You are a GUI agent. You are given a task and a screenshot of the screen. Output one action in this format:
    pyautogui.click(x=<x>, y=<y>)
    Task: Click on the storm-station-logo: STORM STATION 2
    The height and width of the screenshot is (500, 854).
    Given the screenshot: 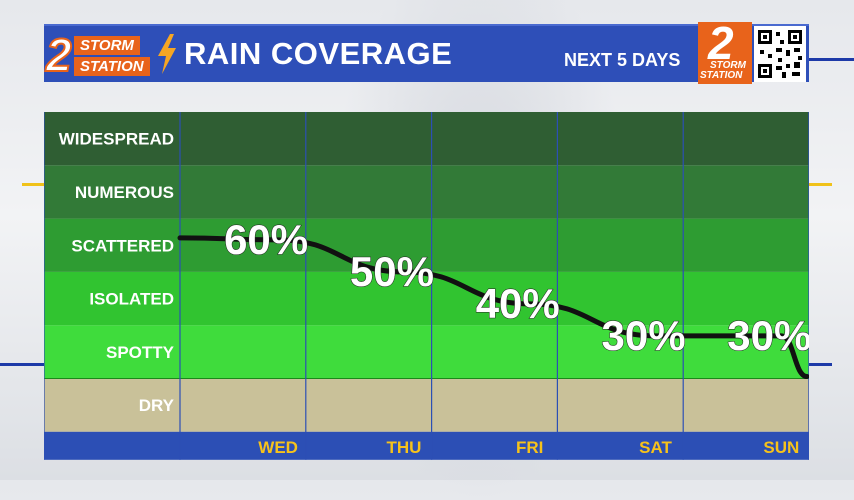 What is the action you would take?
    pyautogui.click(x=113, y=55)
    